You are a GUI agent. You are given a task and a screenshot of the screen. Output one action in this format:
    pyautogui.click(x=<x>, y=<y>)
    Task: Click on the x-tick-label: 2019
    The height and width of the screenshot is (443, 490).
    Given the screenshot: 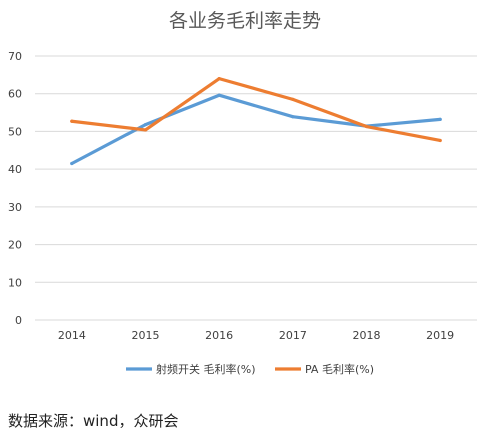 What is the action you would take?
    pyautogui.click(x=440, y=335)
    